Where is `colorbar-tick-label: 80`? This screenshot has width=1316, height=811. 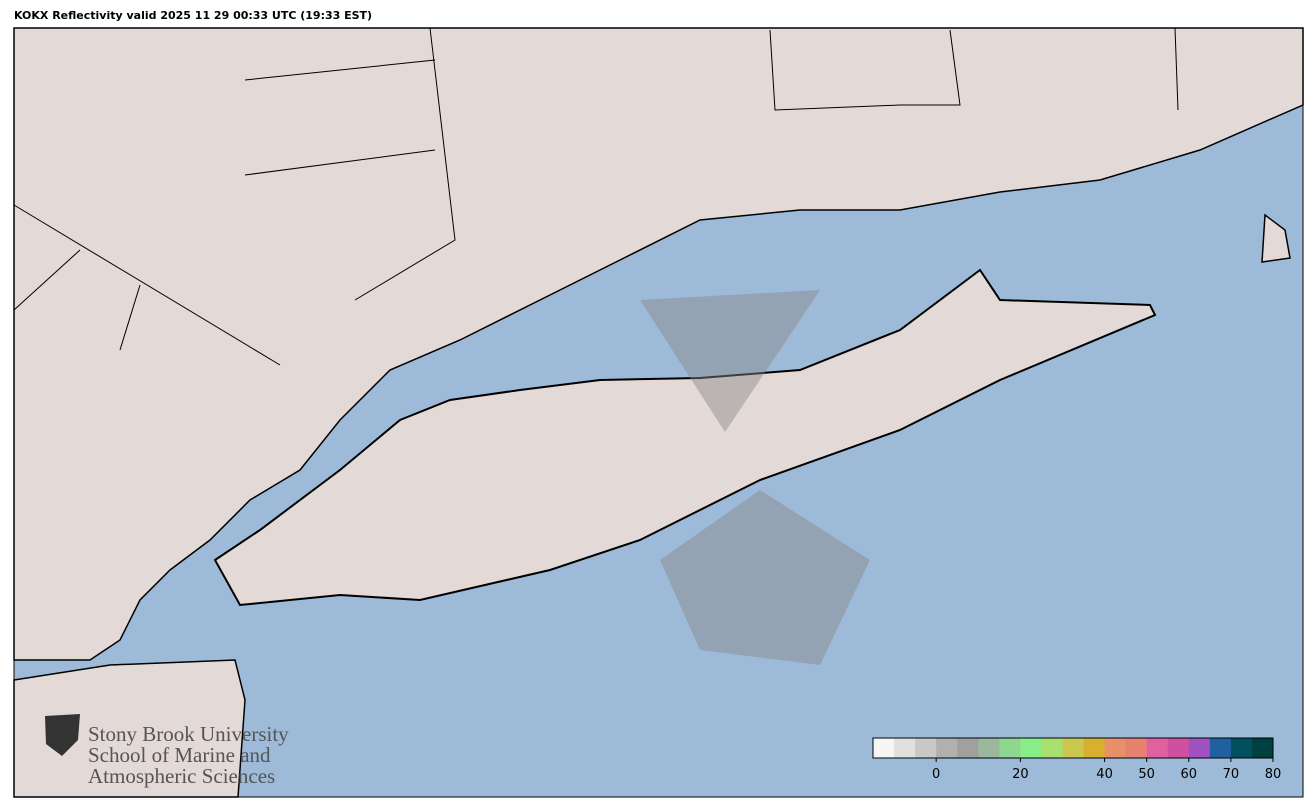
colorbar-tick-label: 80 is located at coordinates (1273, 774).